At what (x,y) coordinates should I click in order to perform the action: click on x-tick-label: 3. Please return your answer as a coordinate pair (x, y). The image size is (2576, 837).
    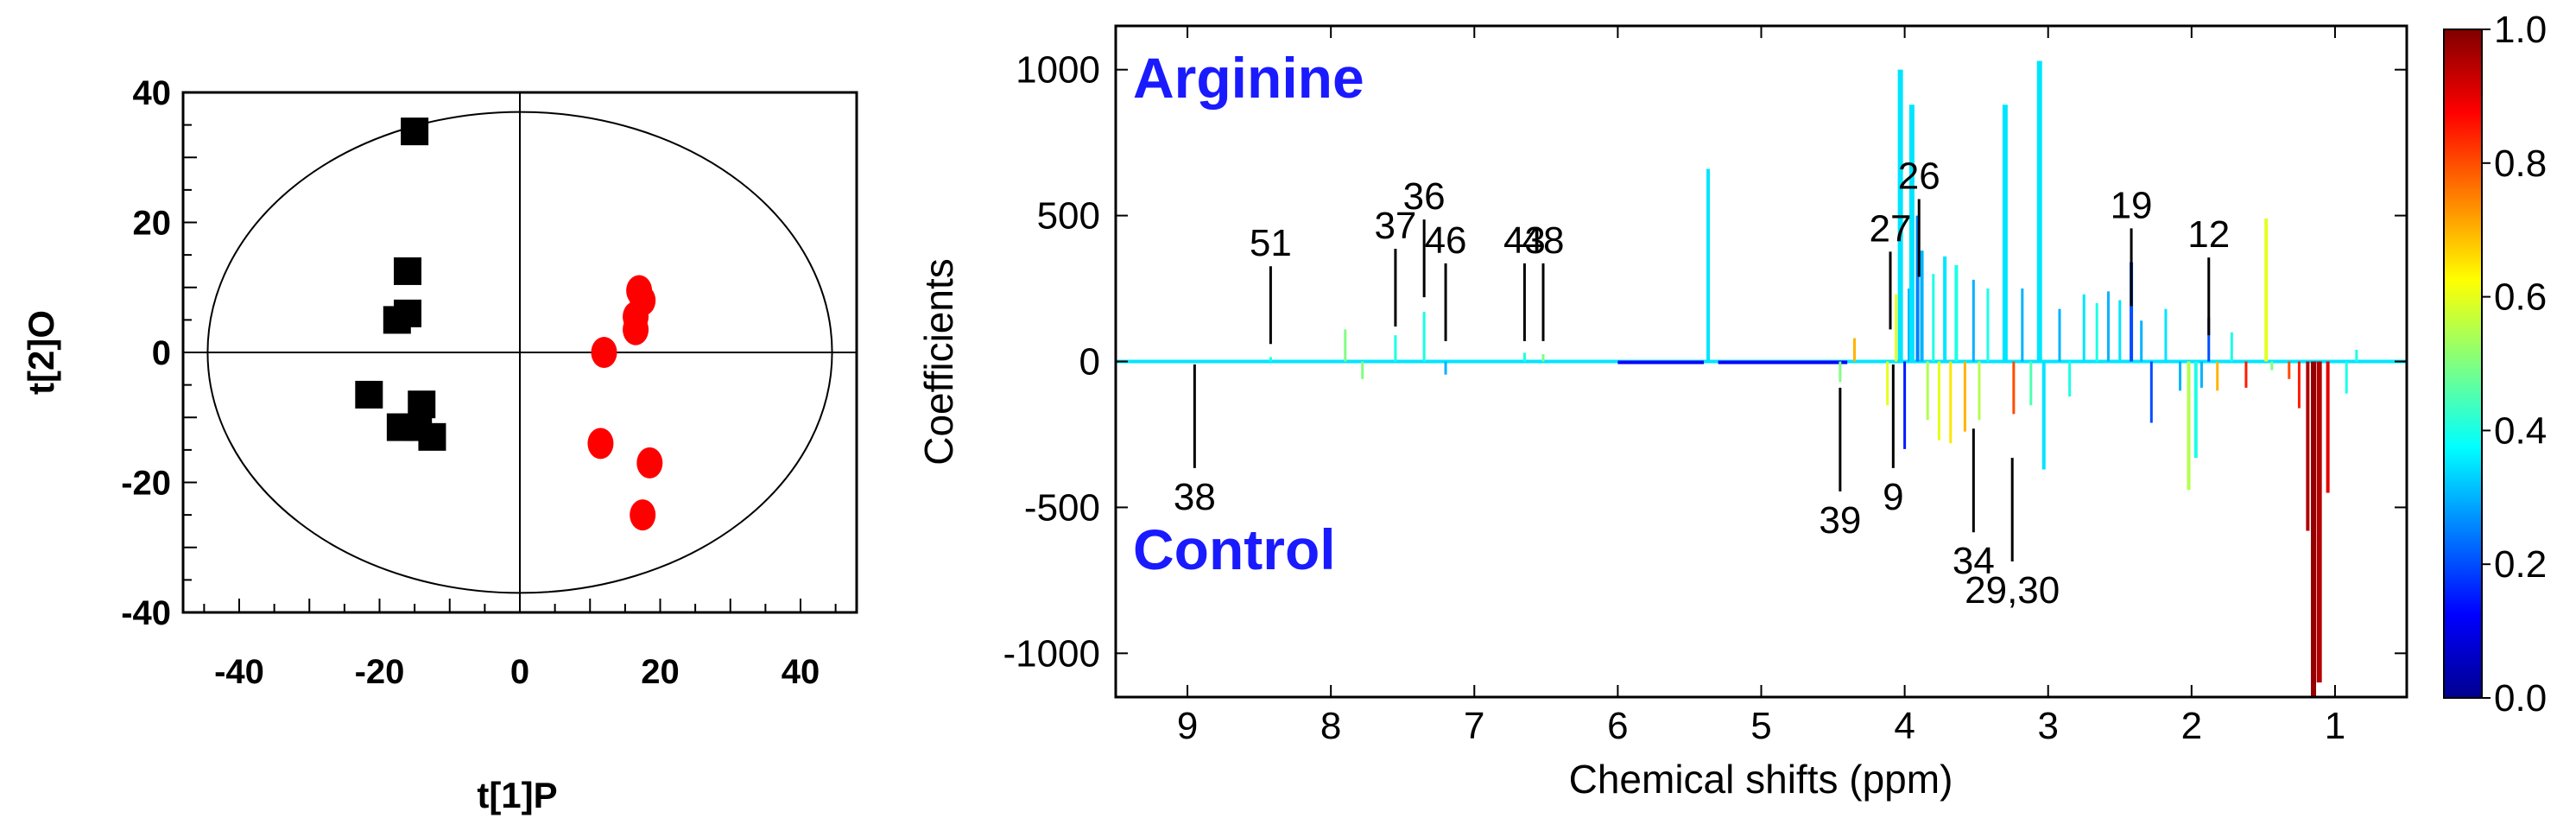
    Looking at the image, I should click on (2047, 726).